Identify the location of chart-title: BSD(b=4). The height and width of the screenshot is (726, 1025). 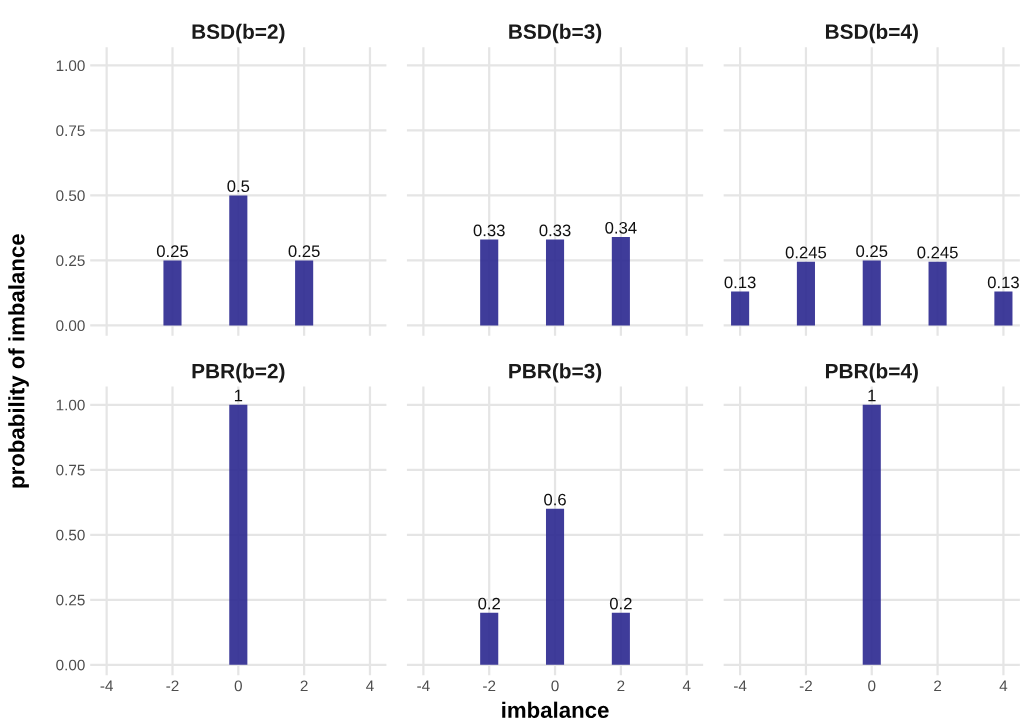
(871, 33).